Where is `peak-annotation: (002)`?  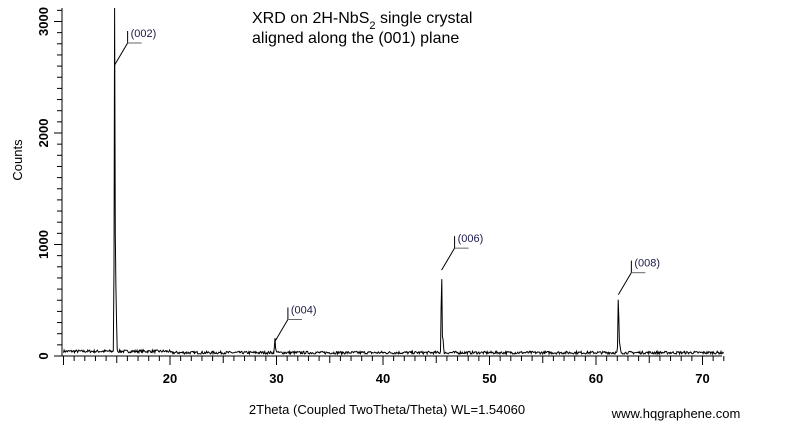 peak-annotation: (002) is located at coordinates (135, 47).